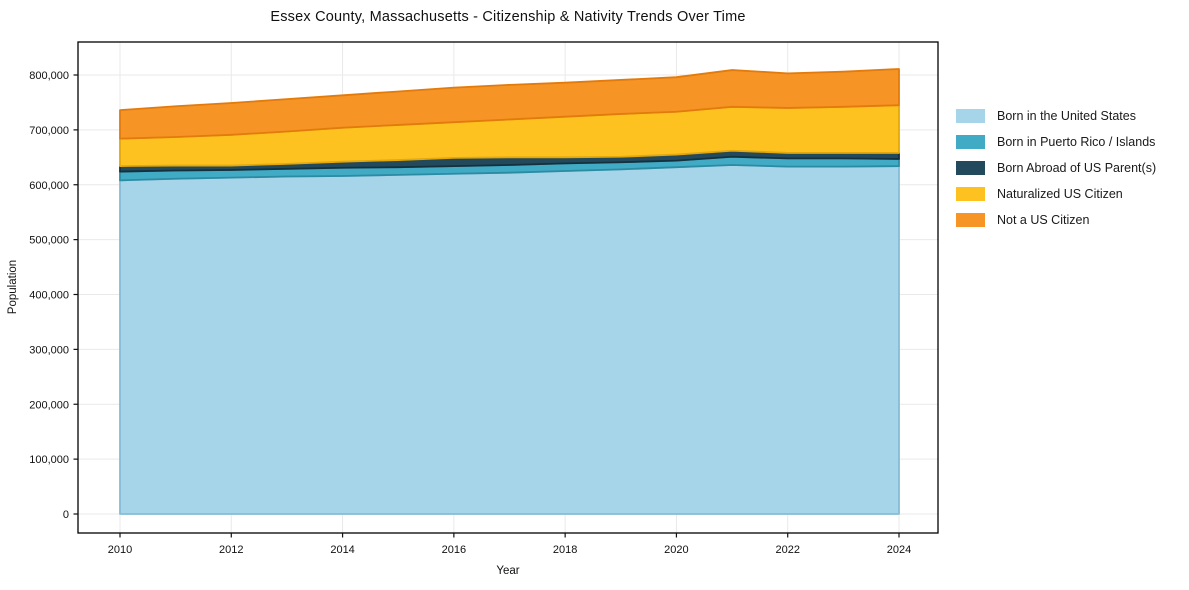 The height and width of the screenshot is (590, 1189). Describe the element at coordinates (1076, 141) in the screenshot. I see `legend-label: Born in Puerto Rico / Islands` at that location.